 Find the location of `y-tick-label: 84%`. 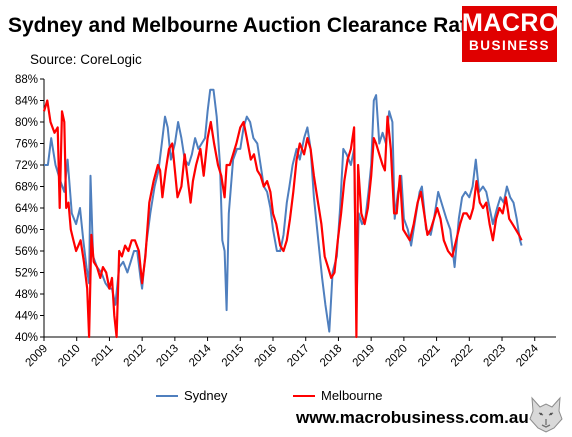

y-tick-label: 84% is located at coordinates (26, 102).